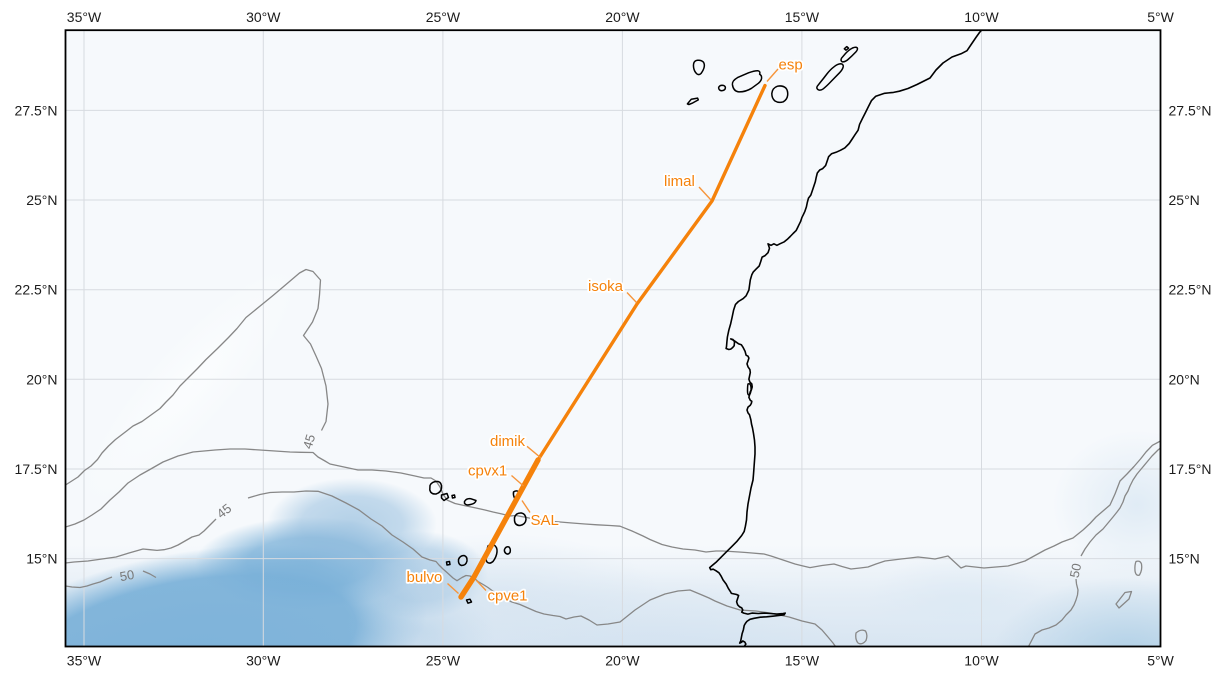  I want to click on svg-text: cpve1, so click(508, 596).